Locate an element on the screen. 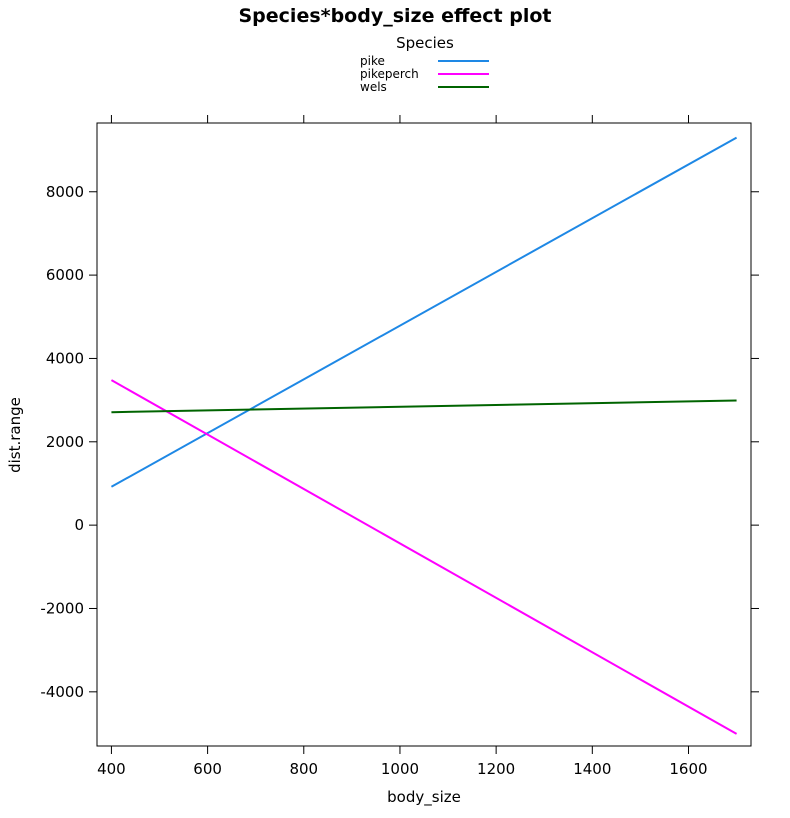 The height and width of the screenshot is (818, 790). x-axis-label: body_size is located at coordinates (424, 797).